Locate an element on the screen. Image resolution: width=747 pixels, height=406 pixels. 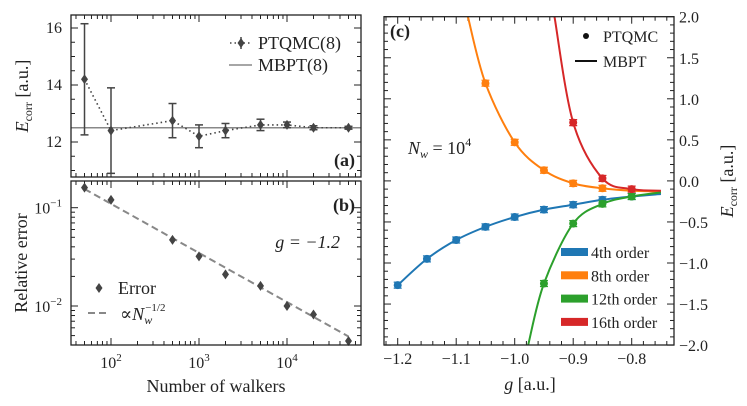
y-label-unit: [a.u.] is located at coordinates (22, 81).